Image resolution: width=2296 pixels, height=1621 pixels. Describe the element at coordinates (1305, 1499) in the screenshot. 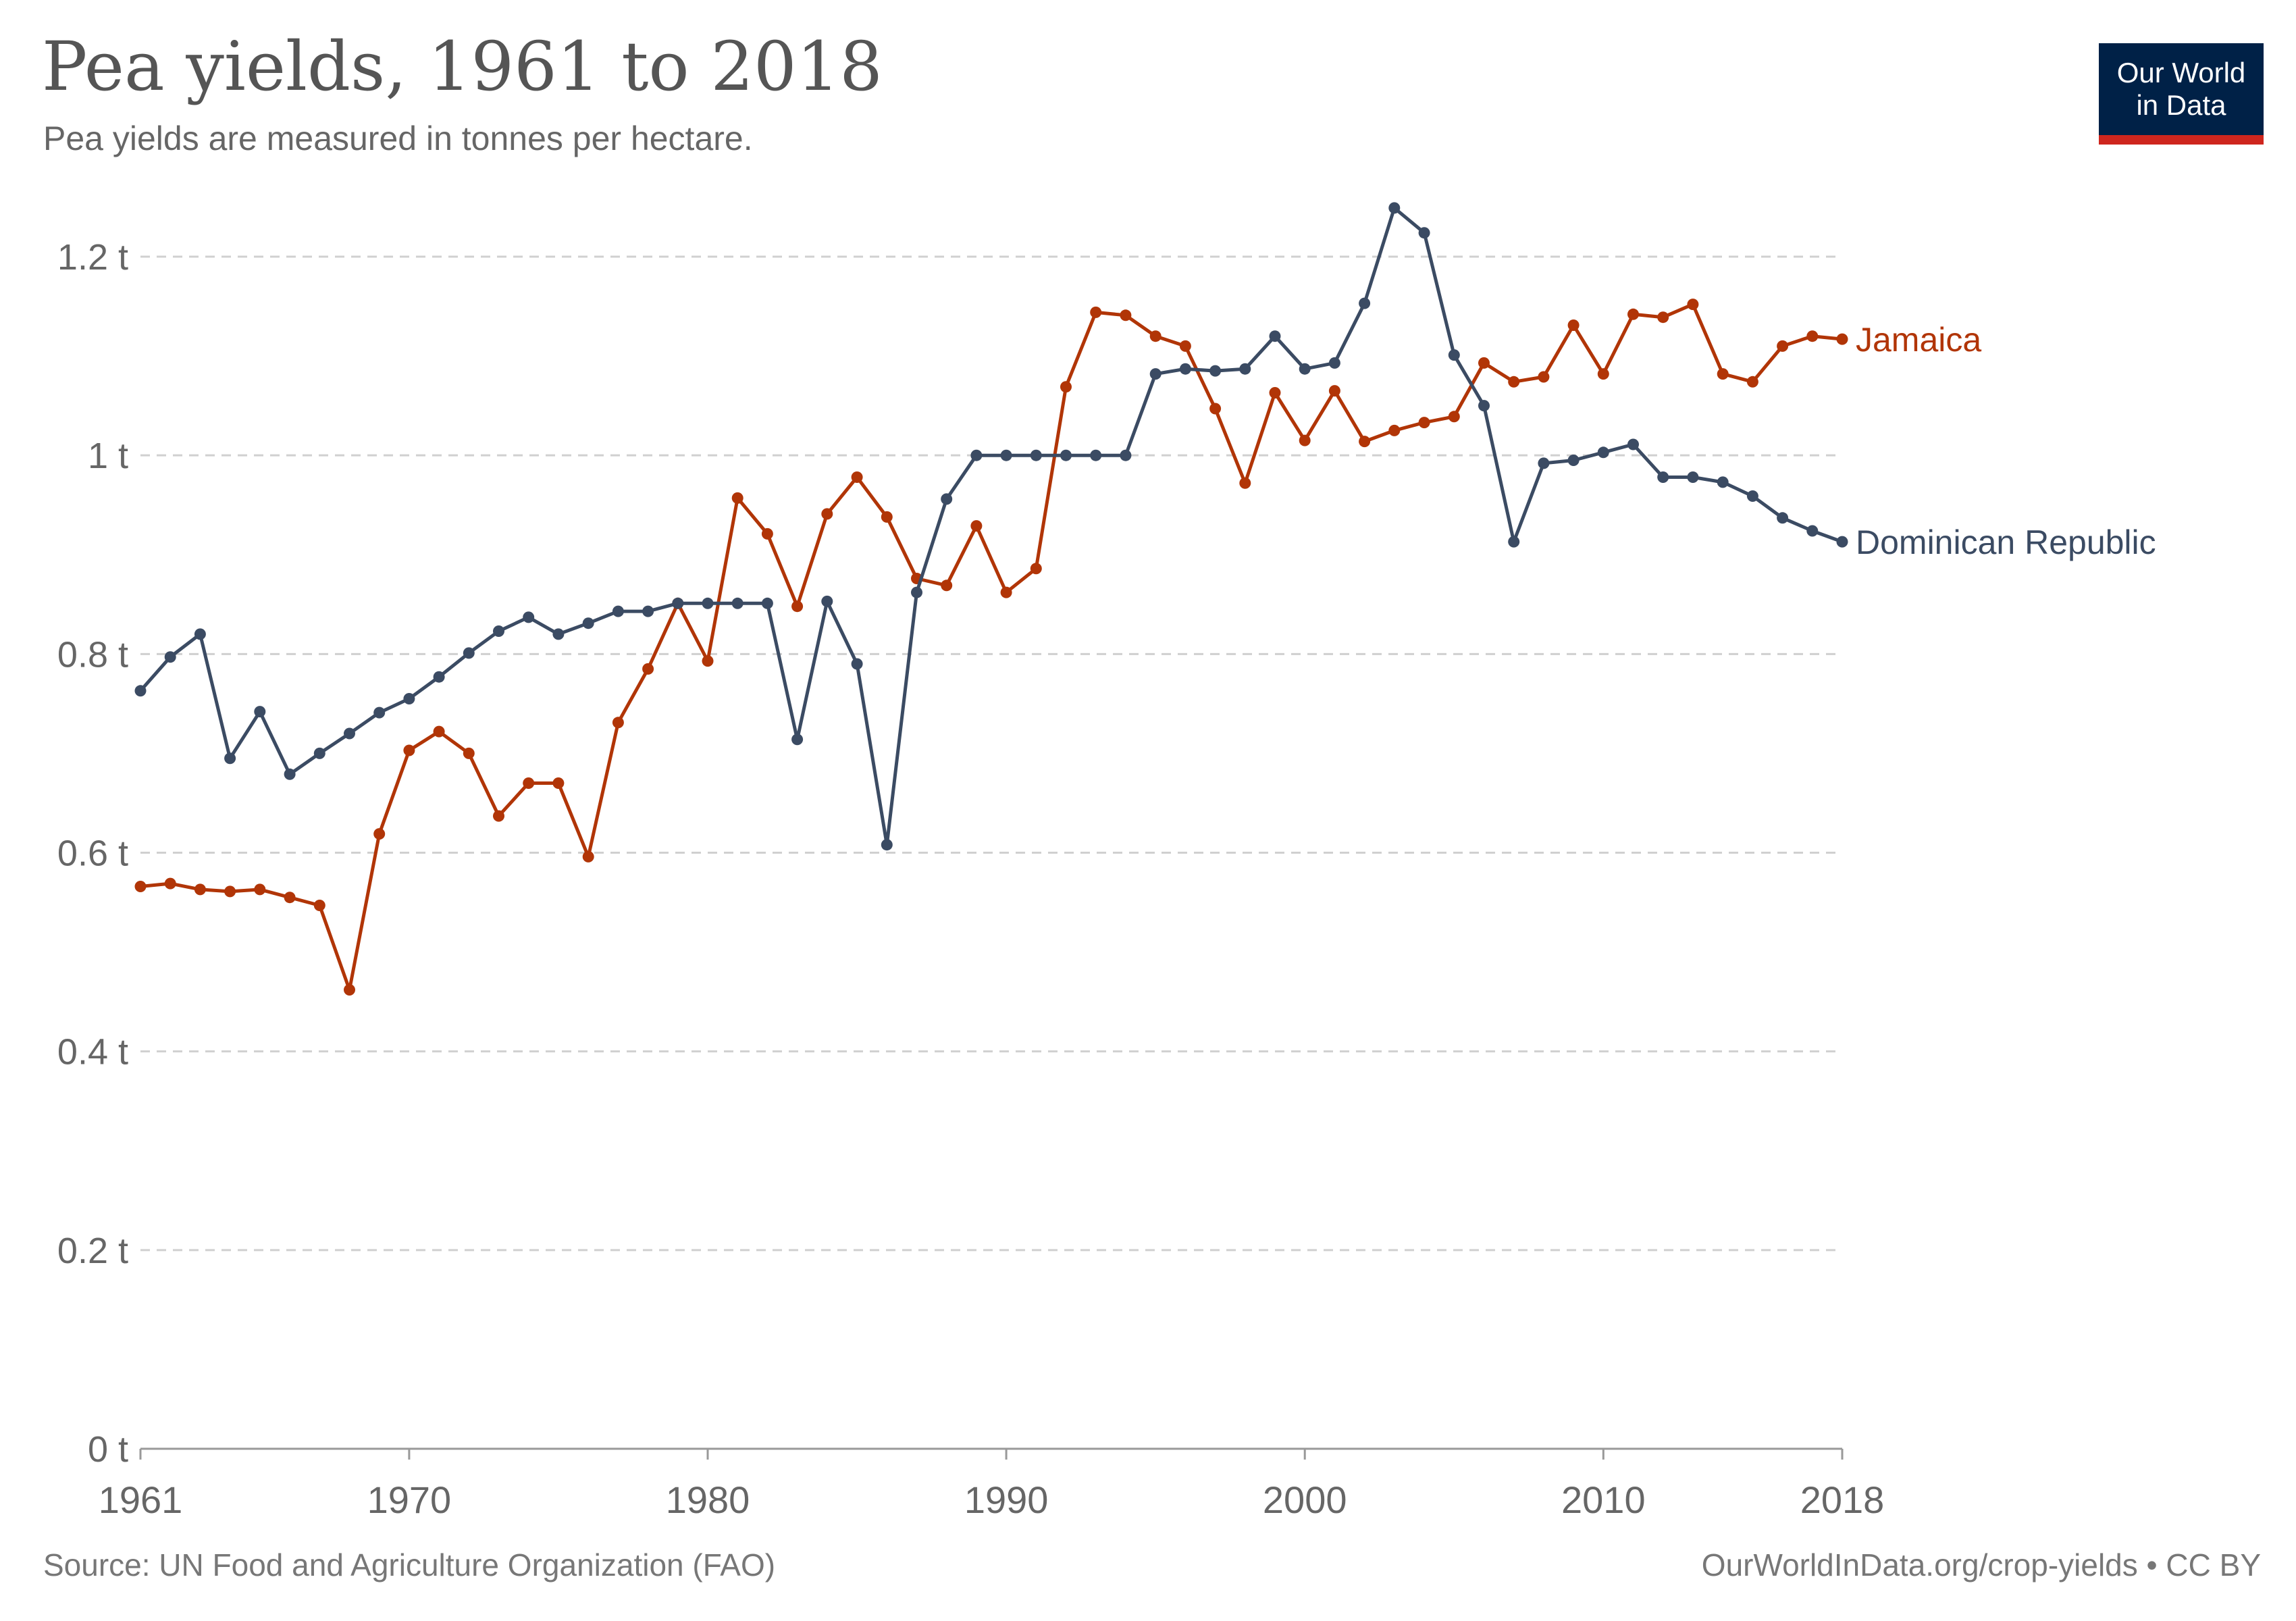

I see `x-tick-label: 2000` at that location.